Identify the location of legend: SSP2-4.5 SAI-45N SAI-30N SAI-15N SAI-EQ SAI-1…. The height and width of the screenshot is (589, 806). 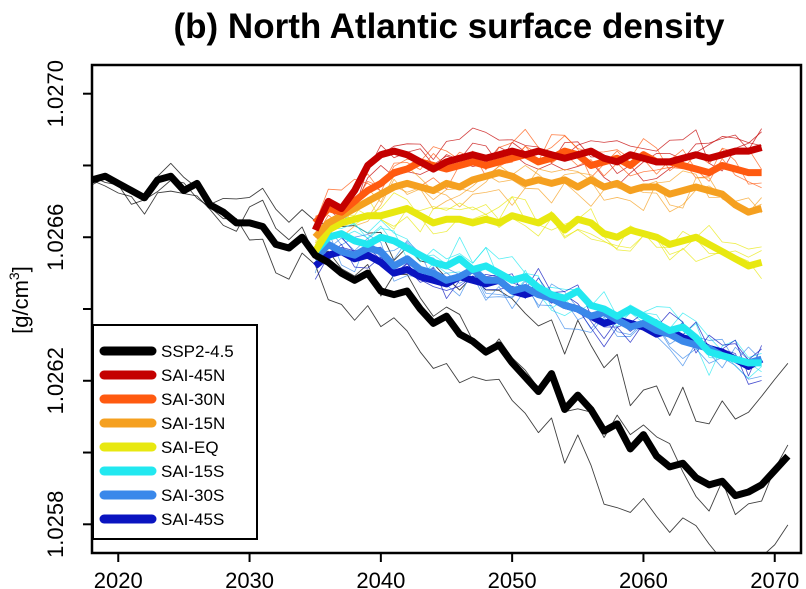
(175, 432).